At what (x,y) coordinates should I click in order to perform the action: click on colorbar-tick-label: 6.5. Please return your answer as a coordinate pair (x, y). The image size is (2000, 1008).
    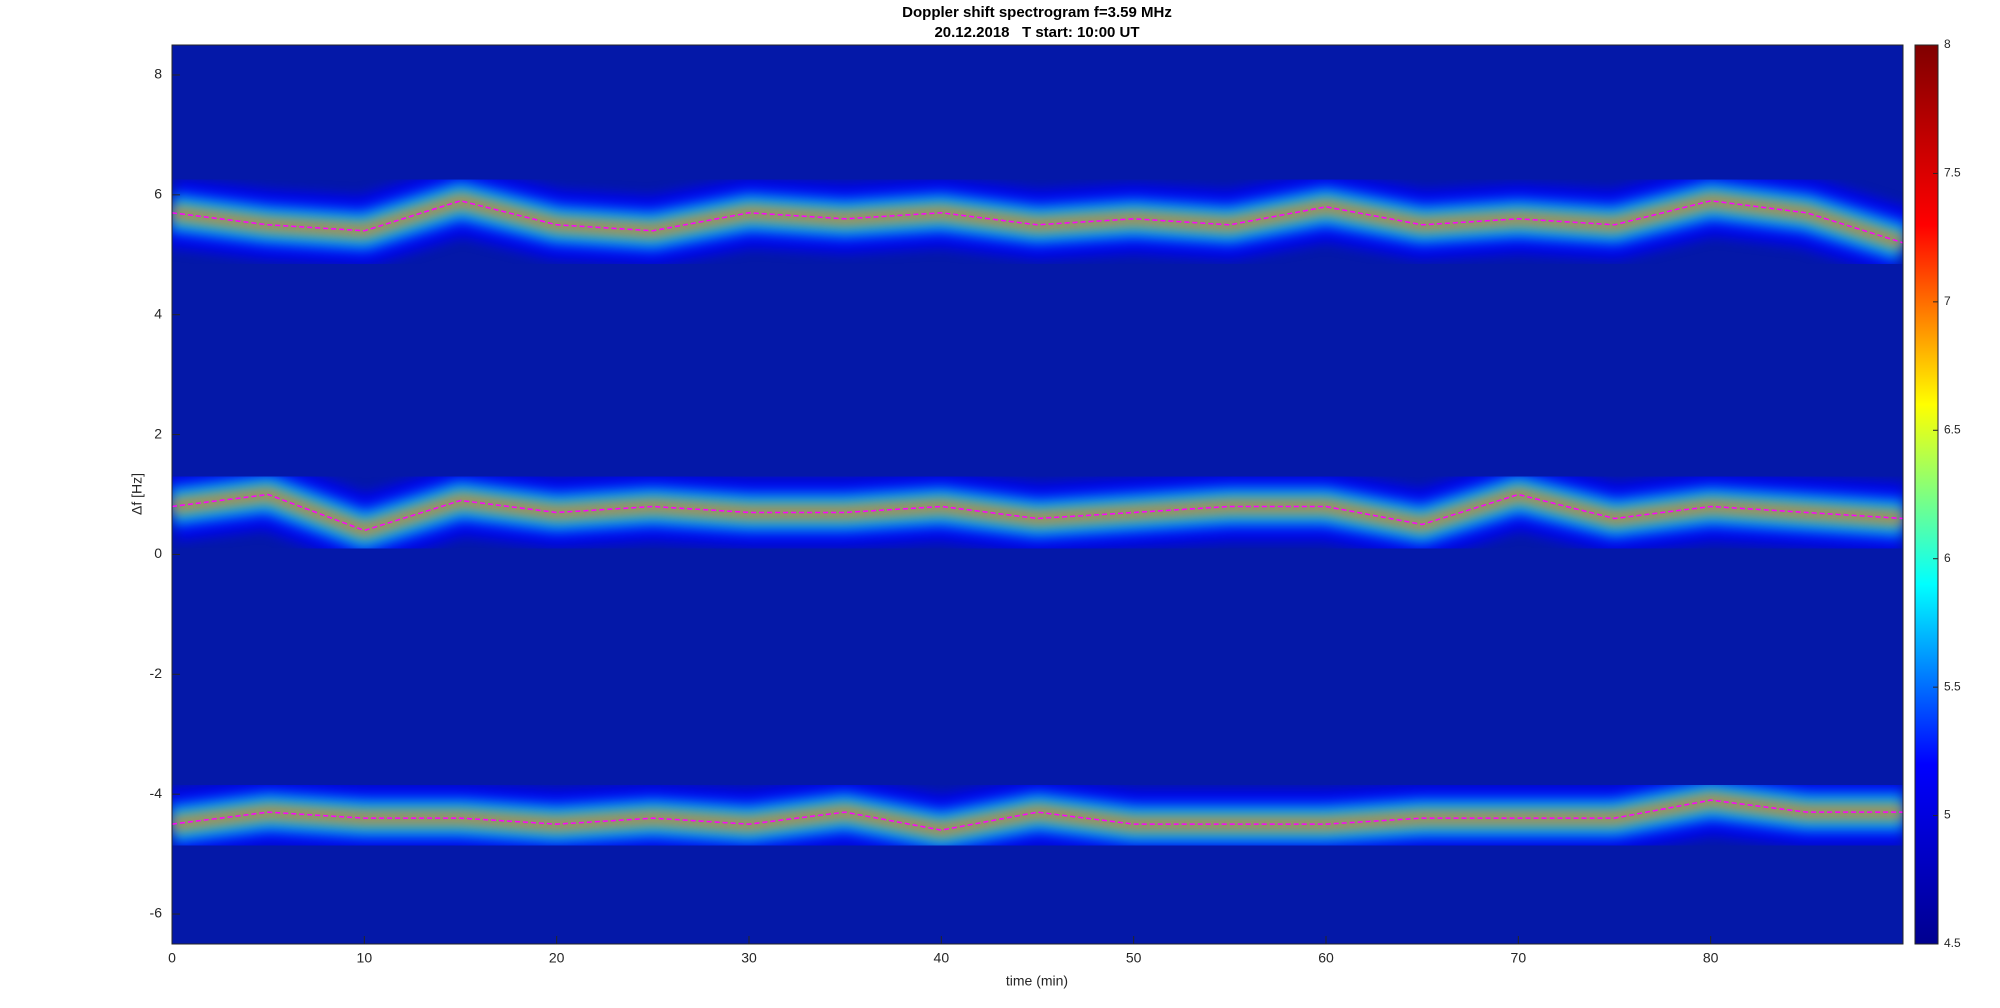
    Looking at the image, I should click on (1952, 429).